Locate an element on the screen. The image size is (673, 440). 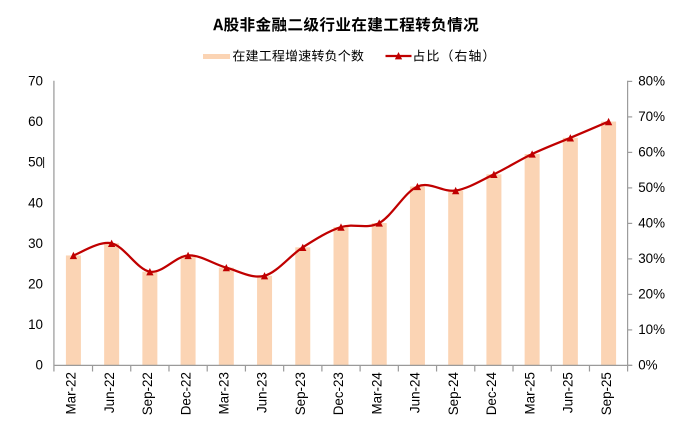
svg-text: Mar-22 is located at coordinates (71, 393).